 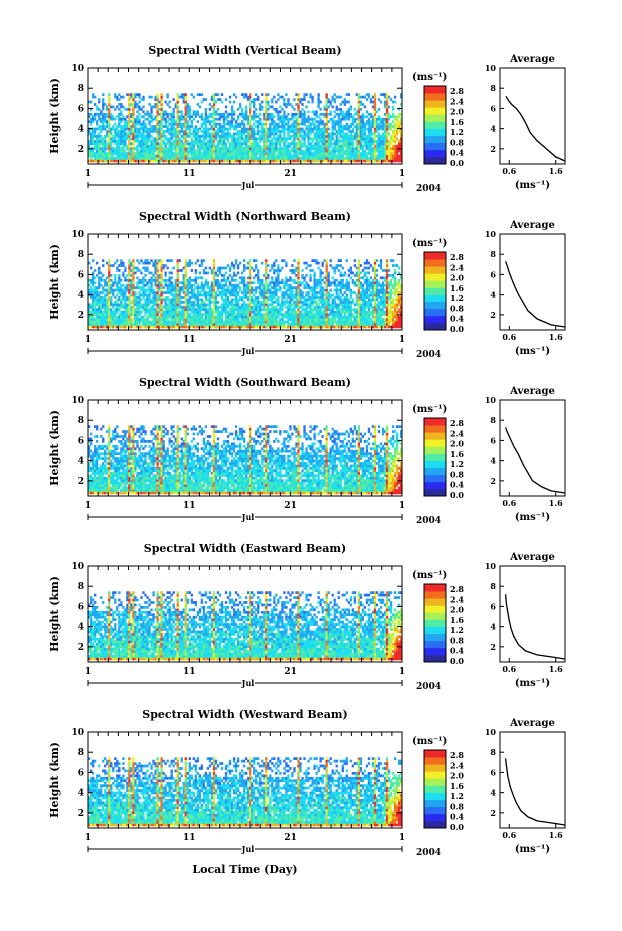 What do you see at coordinates (457, 112) in the screenshot?
I see `colorbar-tick-label: 2.0` at bounding box center [457, 112].